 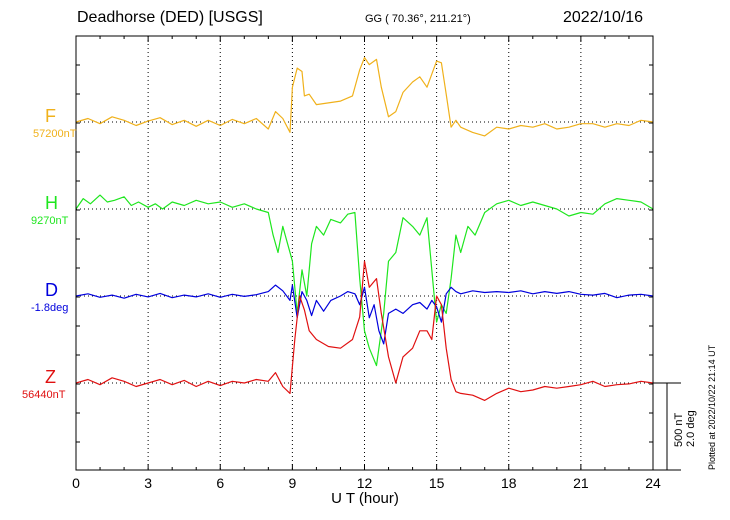 I want to click on series-label-d: D, so click(x=51, y=290).